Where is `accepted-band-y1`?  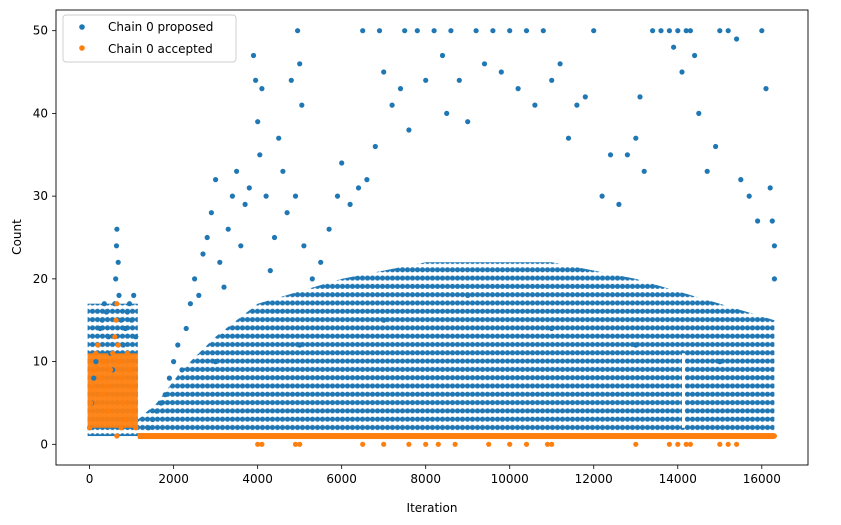
accepted-band-y1 is located at coordinates (456, 436).